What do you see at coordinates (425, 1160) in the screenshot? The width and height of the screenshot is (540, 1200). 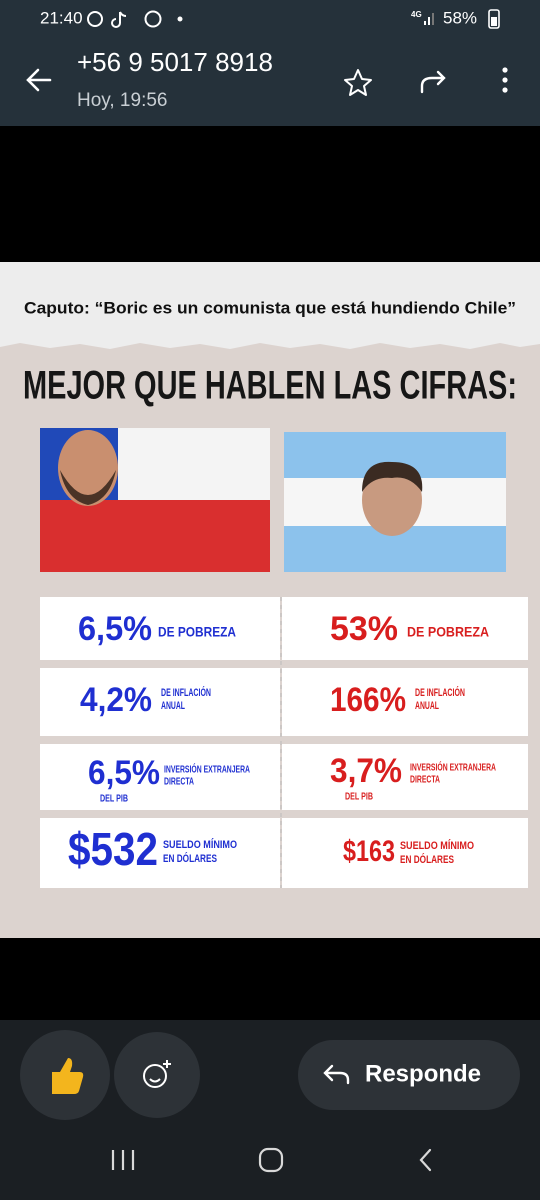 I see `back-nav-button` at bounding box center [425, 1160].